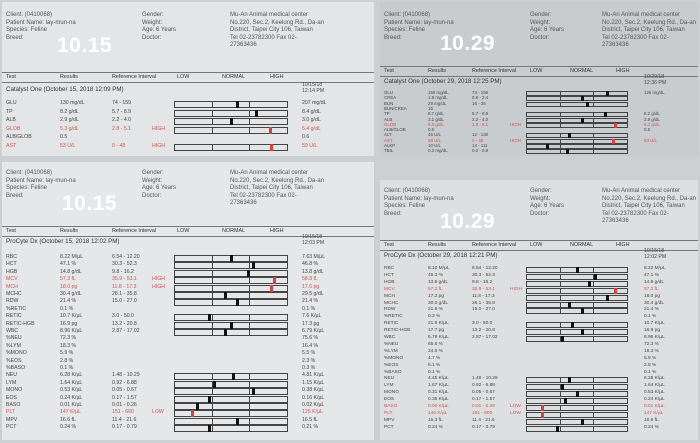 The width and height of the screenshot is (700, 443). I want to click on result-flag: HIGH, so click(158, 145).